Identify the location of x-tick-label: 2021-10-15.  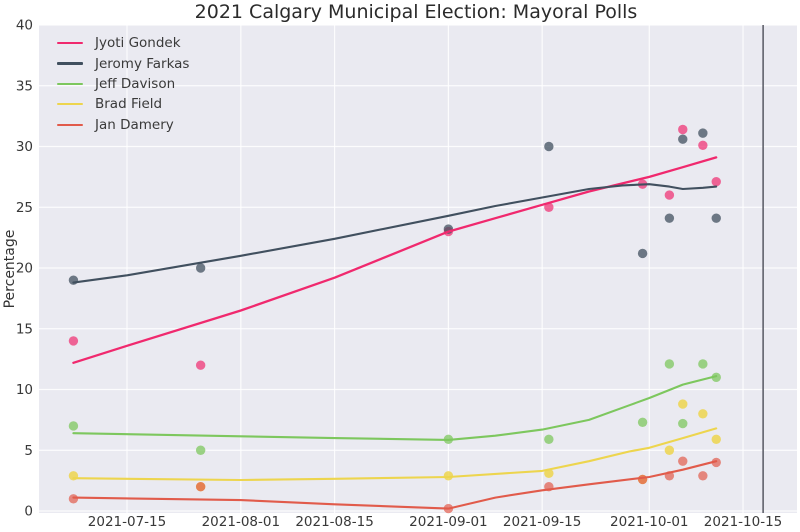
(743, 522).